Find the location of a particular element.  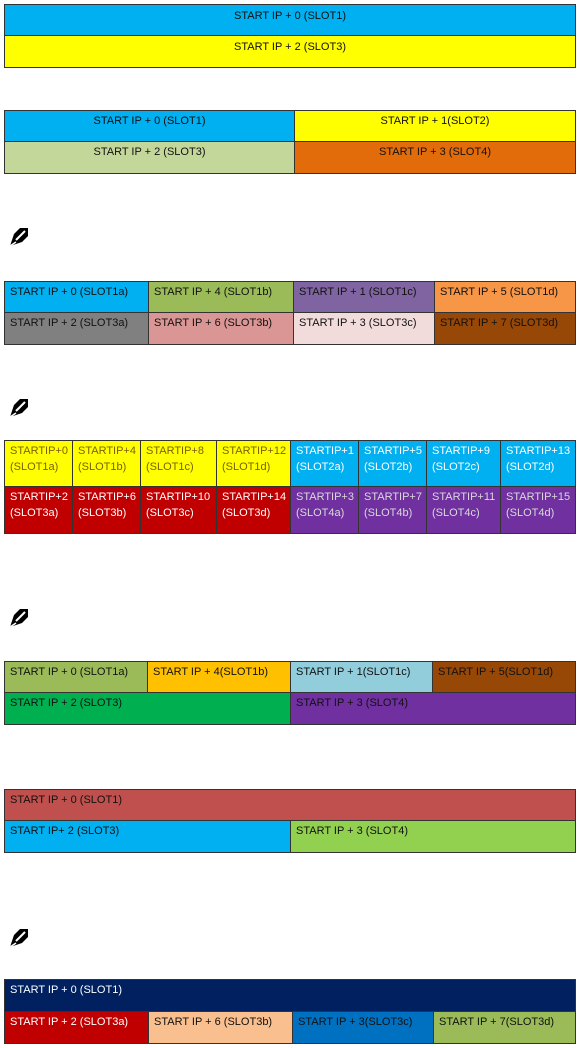

slot-line-1: STARTIP+0 is located at coordinates (39, 451).